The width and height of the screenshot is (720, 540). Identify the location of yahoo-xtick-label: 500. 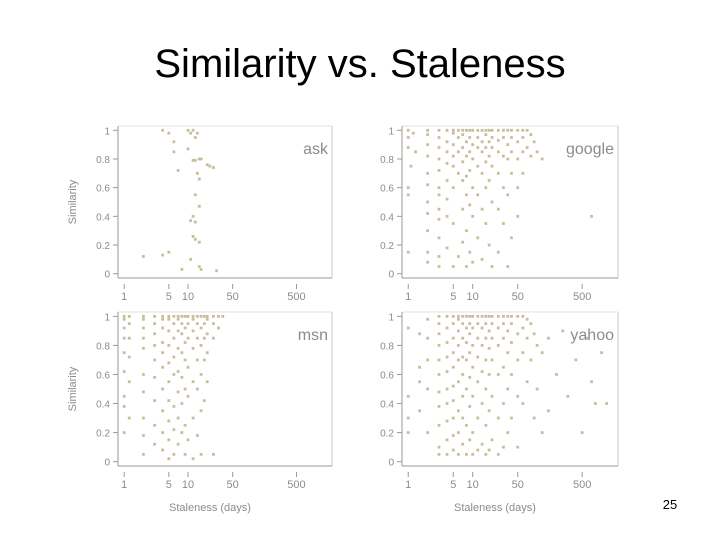
(582, 485).